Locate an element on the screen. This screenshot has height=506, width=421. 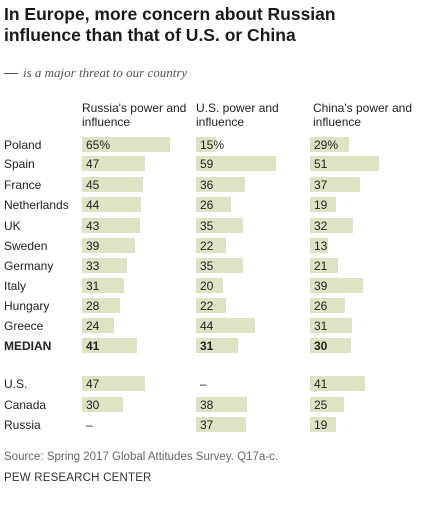
row-label-sweden: Sweden is located at coordinates (26, 246).